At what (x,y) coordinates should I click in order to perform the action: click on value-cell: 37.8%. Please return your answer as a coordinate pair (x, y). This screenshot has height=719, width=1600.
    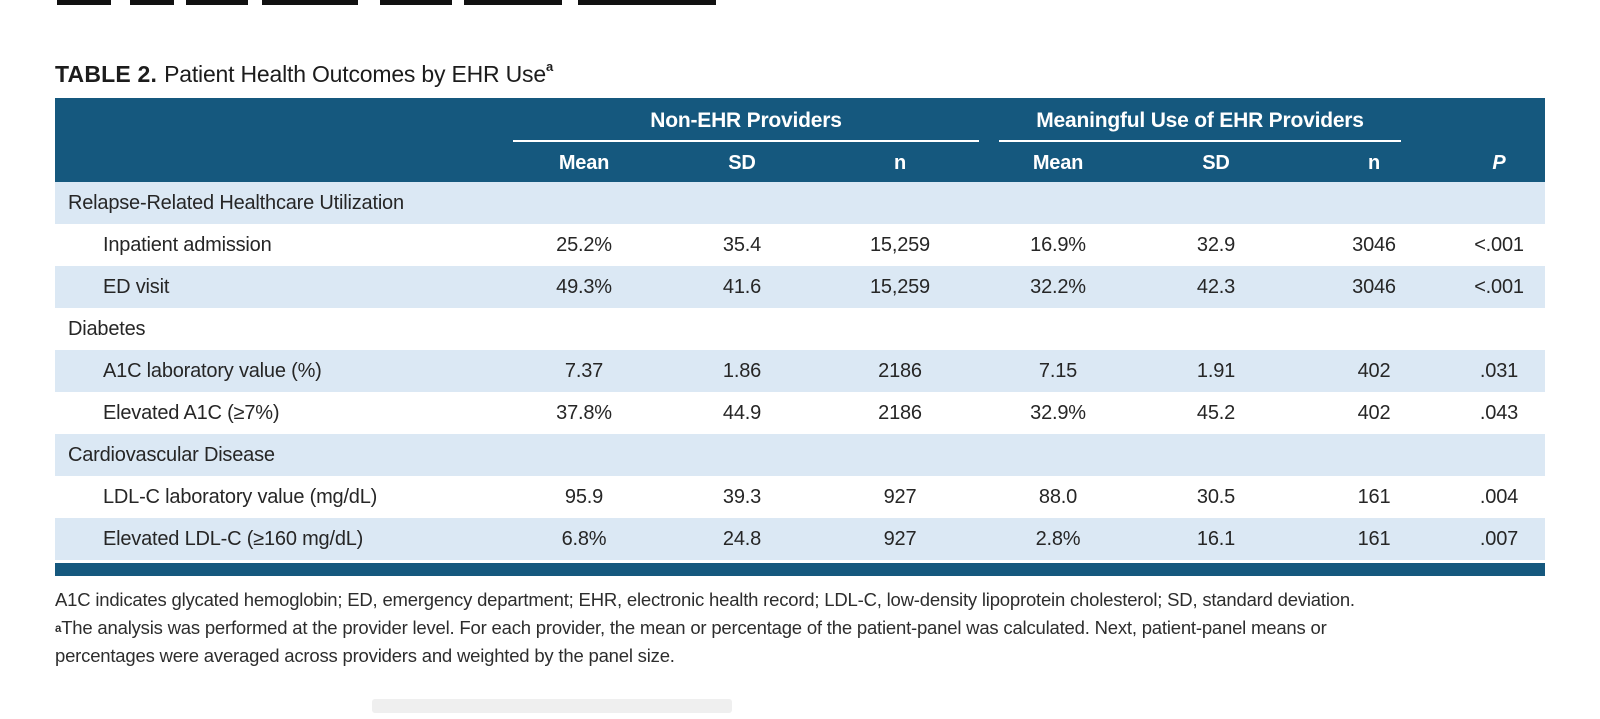
    Looking at the image, I should click on (584, 412).